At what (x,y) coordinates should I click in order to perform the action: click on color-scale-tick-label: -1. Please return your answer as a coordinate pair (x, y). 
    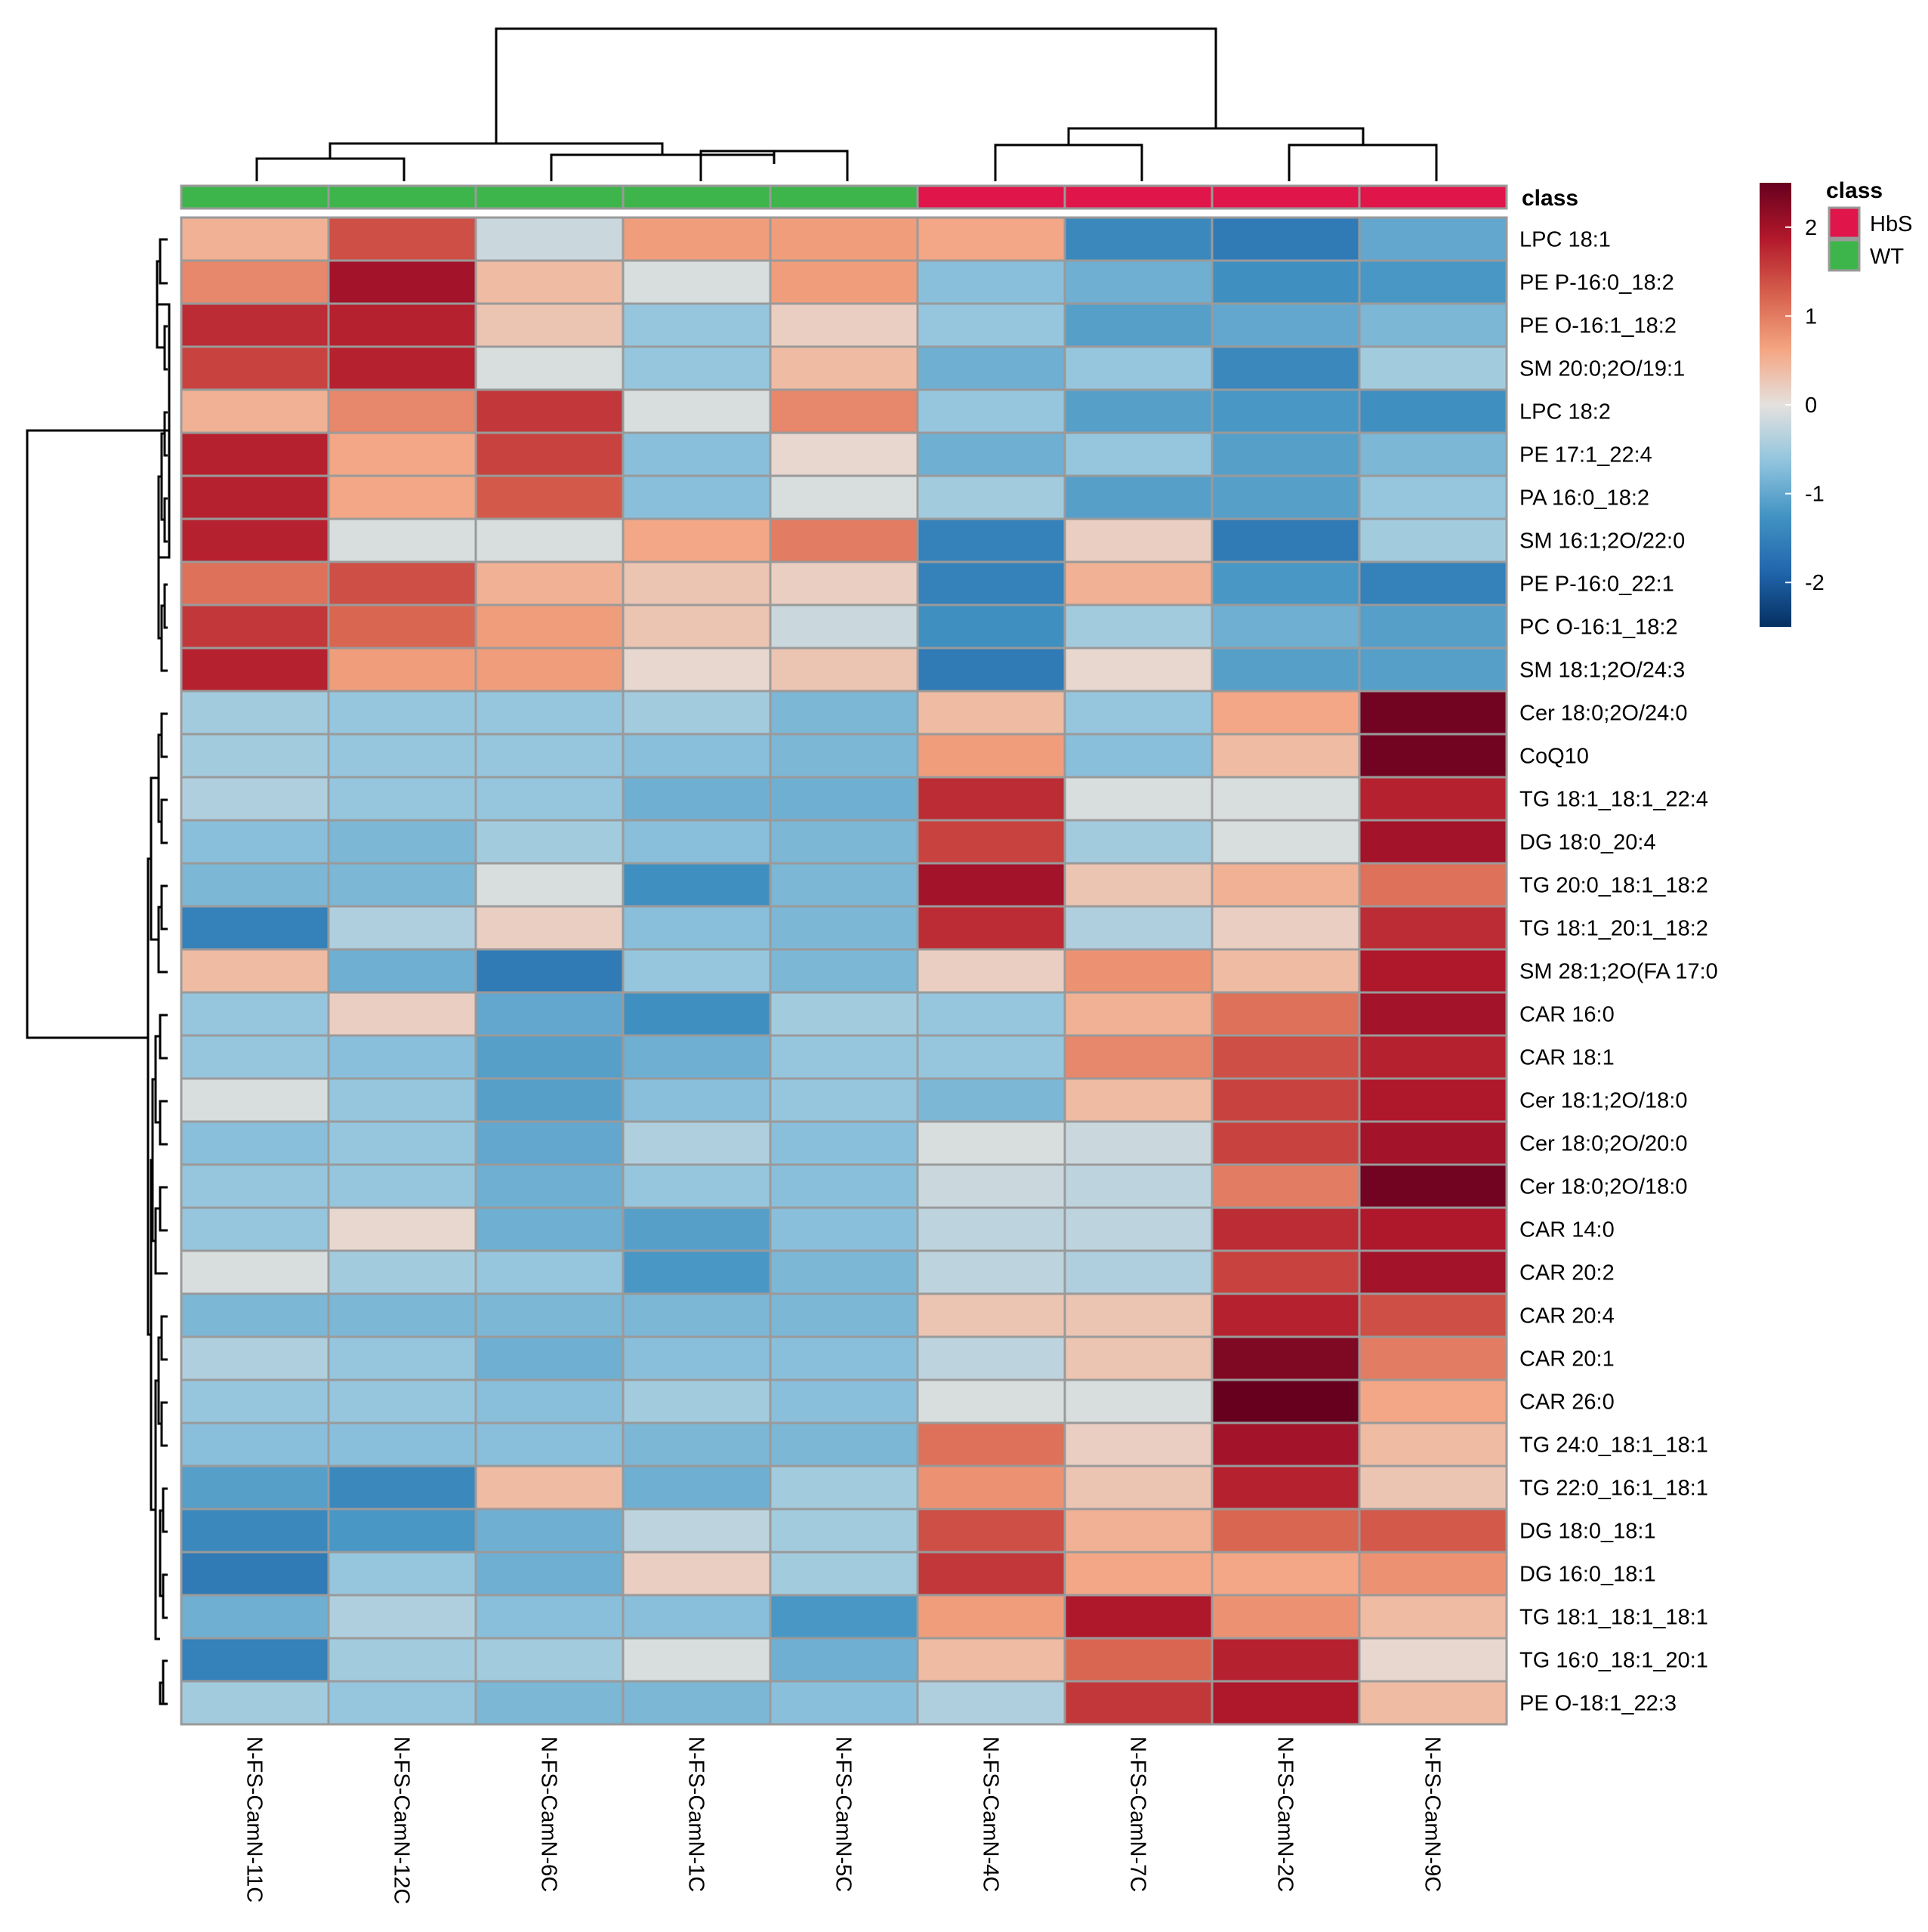
    Looking at the image, I should click on (1815, 495).